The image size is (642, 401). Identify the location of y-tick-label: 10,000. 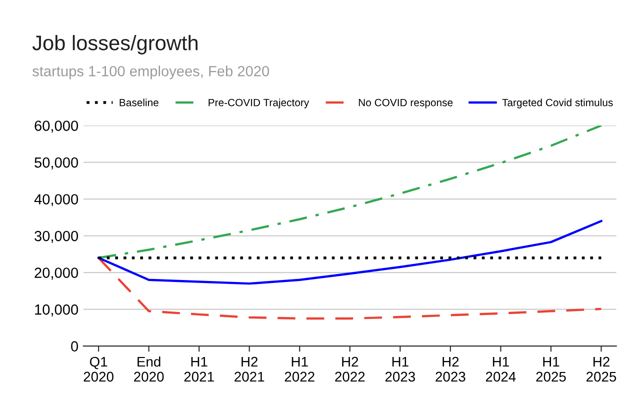
(56, 310).